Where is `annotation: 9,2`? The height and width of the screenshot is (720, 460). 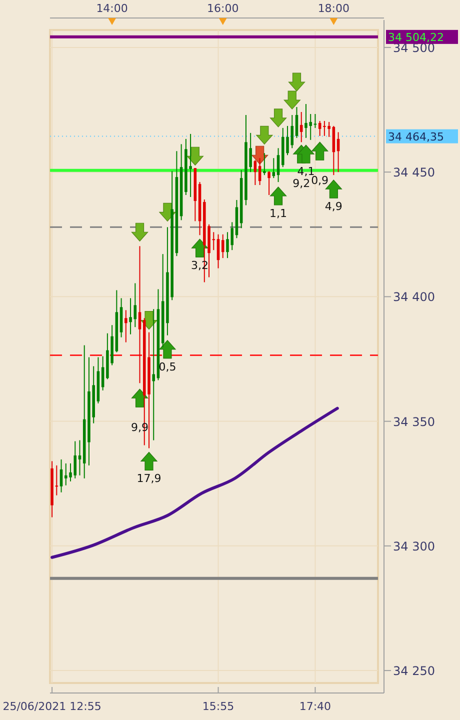 annotation: 9,2 is located at coordinates (301, 183).